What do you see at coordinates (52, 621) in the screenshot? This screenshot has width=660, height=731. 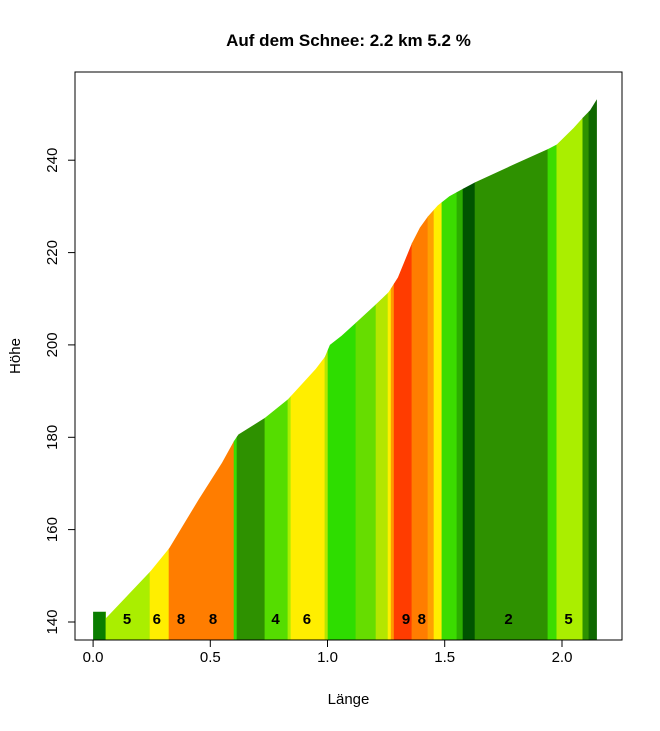 I see `y-tick-label: 140` at bounding box center [52, 621].